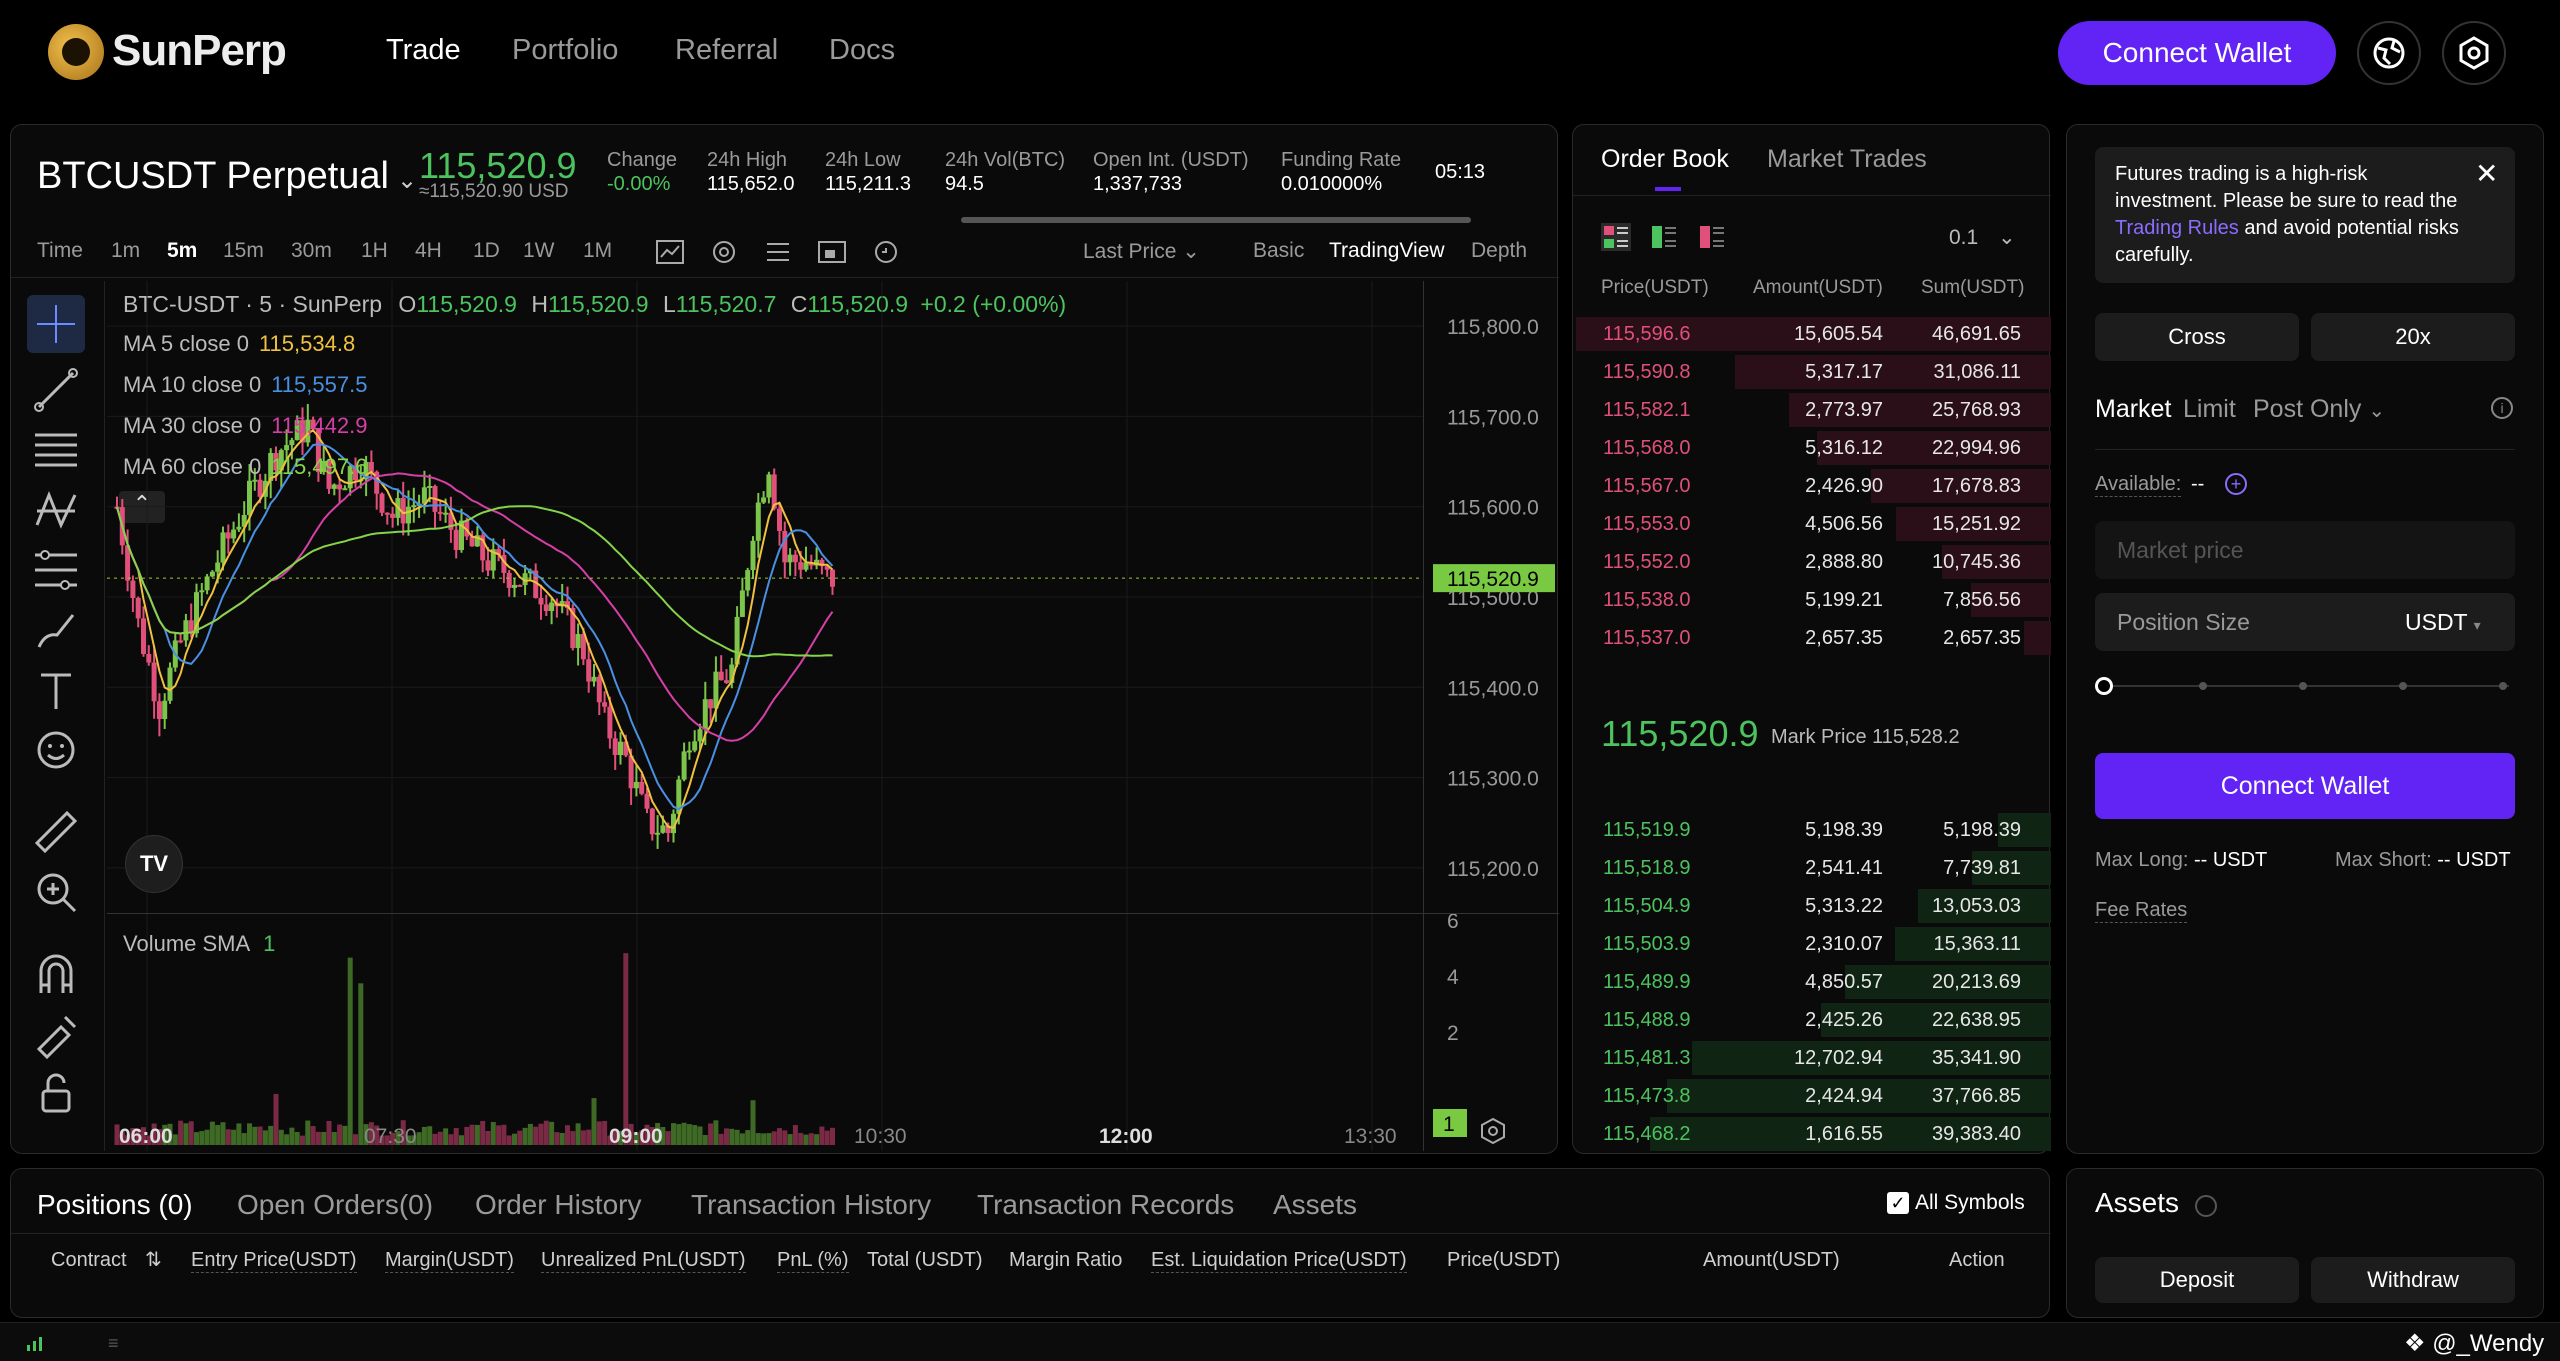 The image size is (2560, 1361). What do you see at coordinates (1106, 1204) in the screenshot?
I see `positions-tab: Transaction Records` at bounding box center [1106, 1204].